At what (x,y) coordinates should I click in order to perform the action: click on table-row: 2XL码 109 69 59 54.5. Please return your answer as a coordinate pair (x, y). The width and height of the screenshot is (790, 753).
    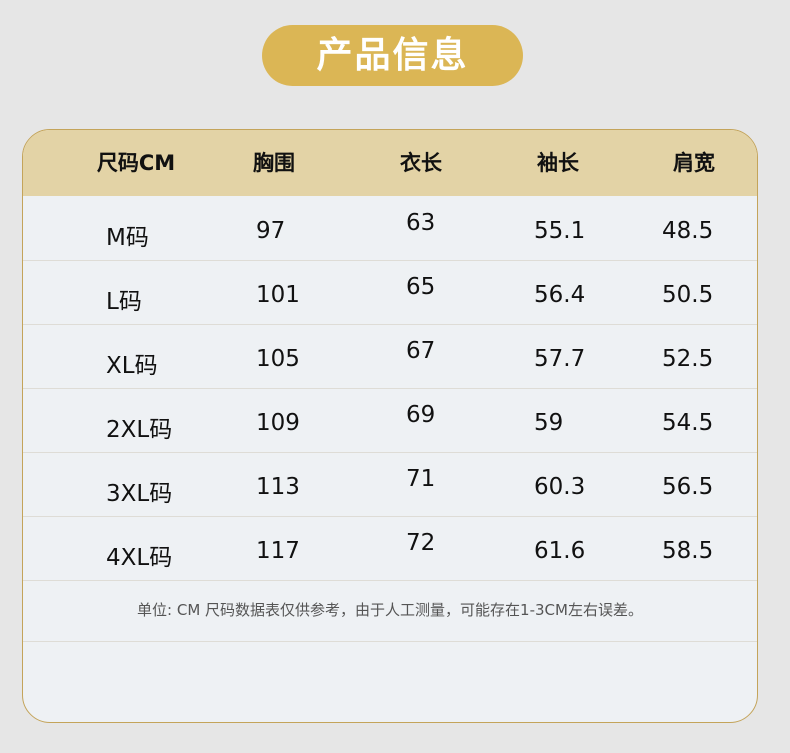
    Looking at the image, I should click on (390, 420).